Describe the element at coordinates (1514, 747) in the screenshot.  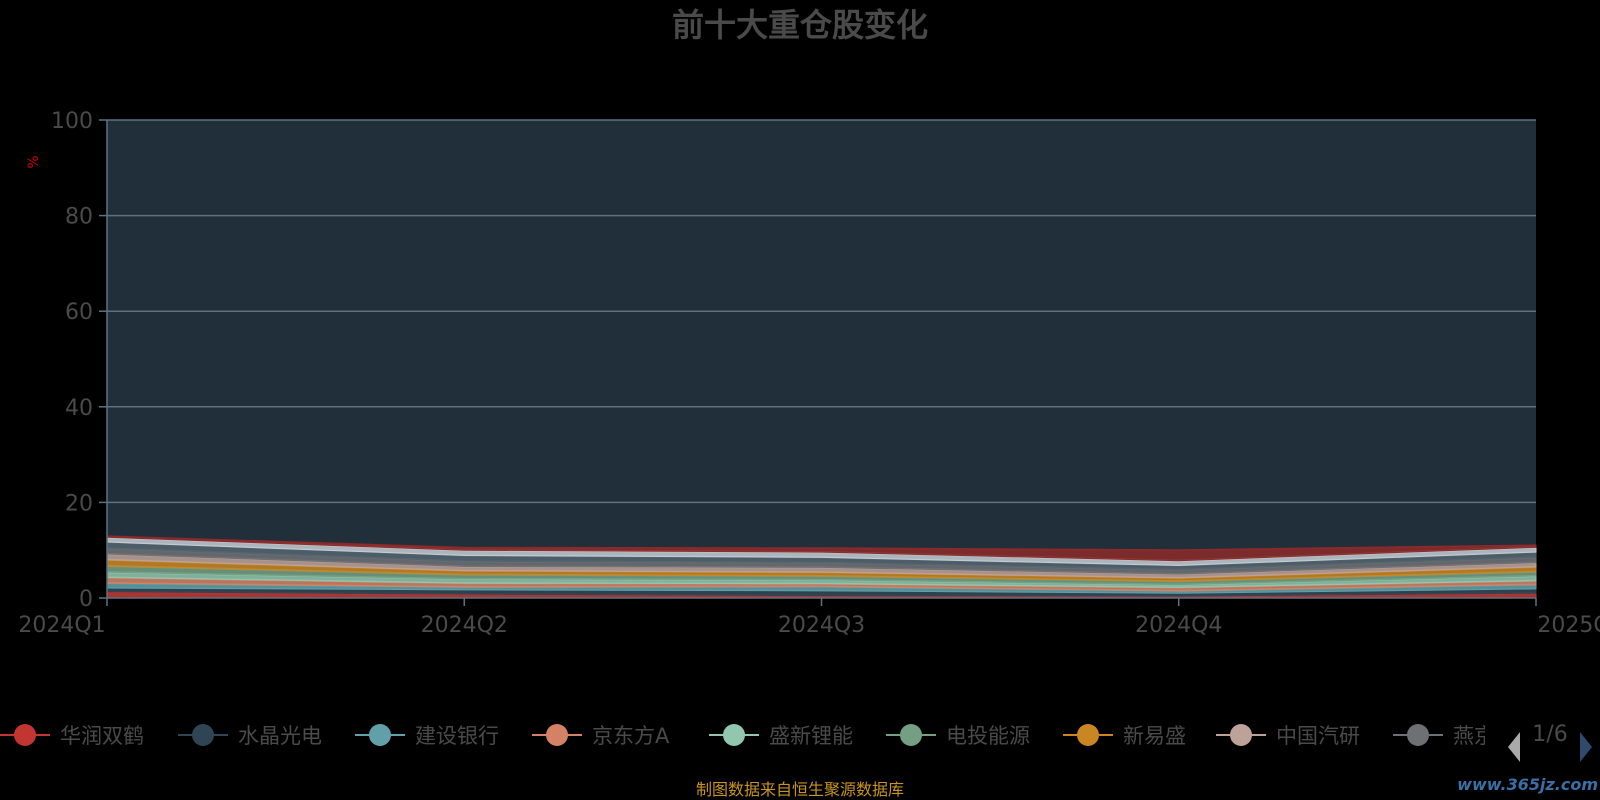
I see `legend-prev-icon` at that location.